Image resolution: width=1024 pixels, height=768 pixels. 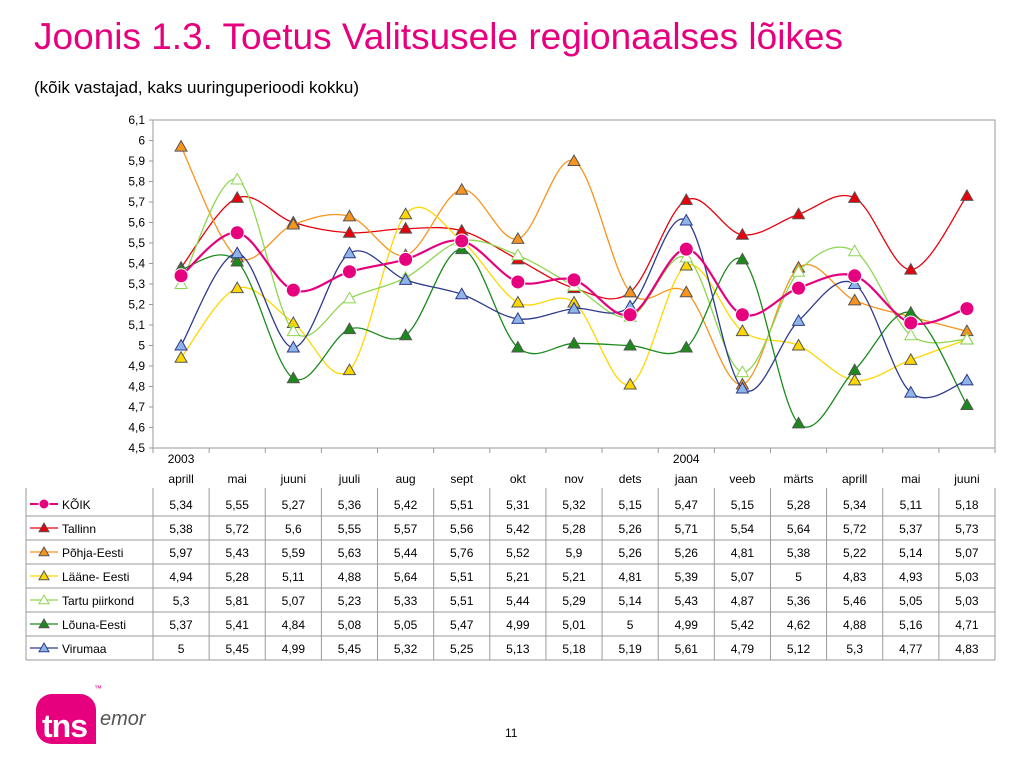 What do you see at coordinates (95, 577) in the screenshot?
I see `legend-label: Lääne- Eesti` at bounding box center [95, 577].